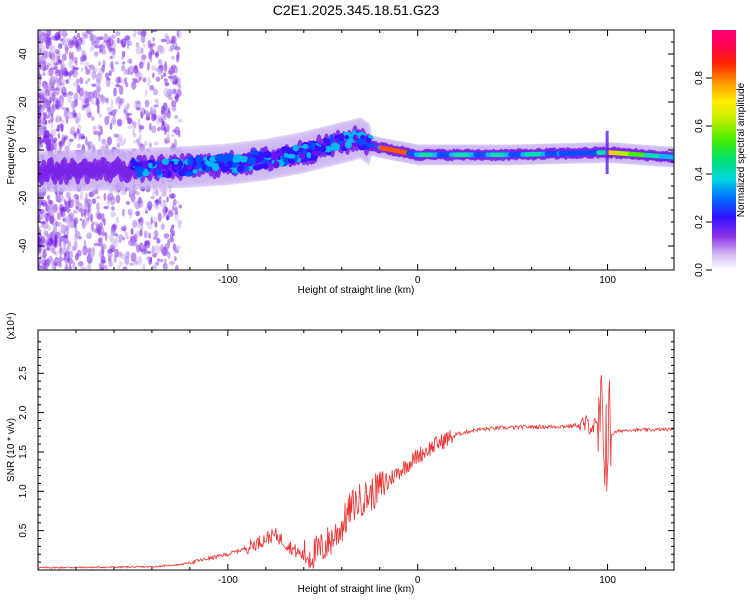 The image size is (750, 600). I want to click on spectrogram-x-label: Height of straight line (km), so click(356, 290).